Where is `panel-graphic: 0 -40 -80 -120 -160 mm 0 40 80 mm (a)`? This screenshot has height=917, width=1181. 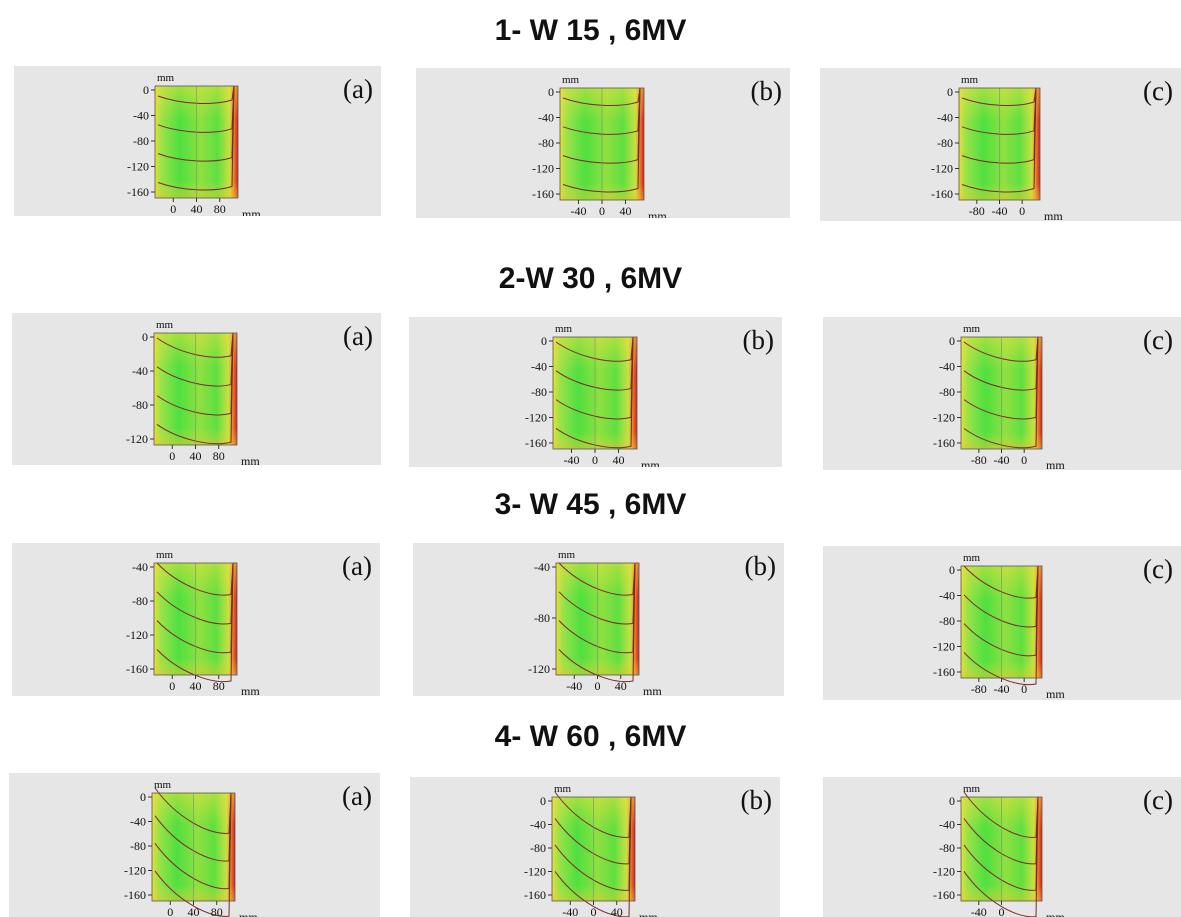
panel-graphic: 0 -40 -80 -120 -160 mm 0 40 80 mm (a) is located at coordinates (248, 848).